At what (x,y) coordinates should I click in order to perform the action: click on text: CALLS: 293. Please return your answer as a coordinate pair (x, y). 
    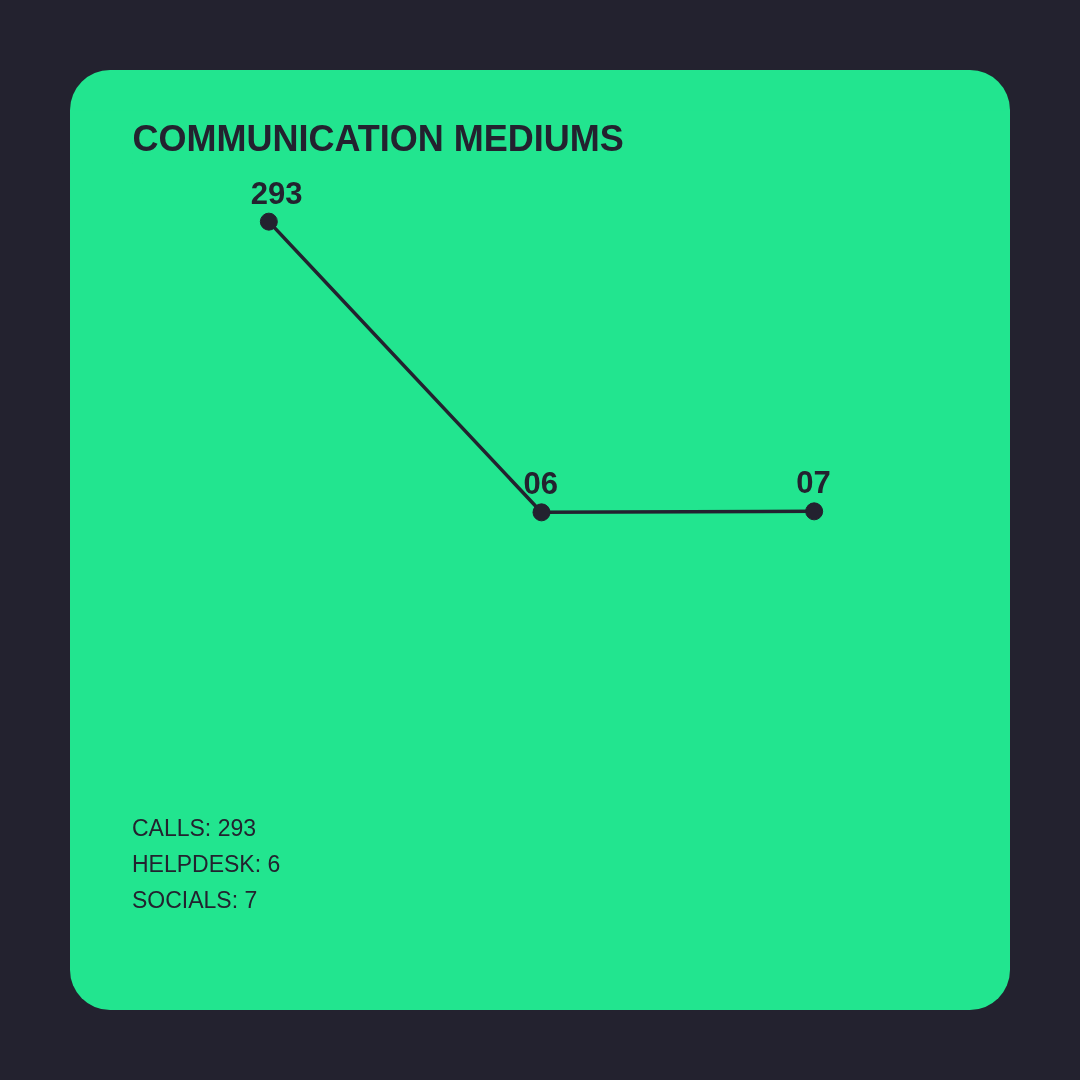
    Looking at the image, I should click on (195, 828).